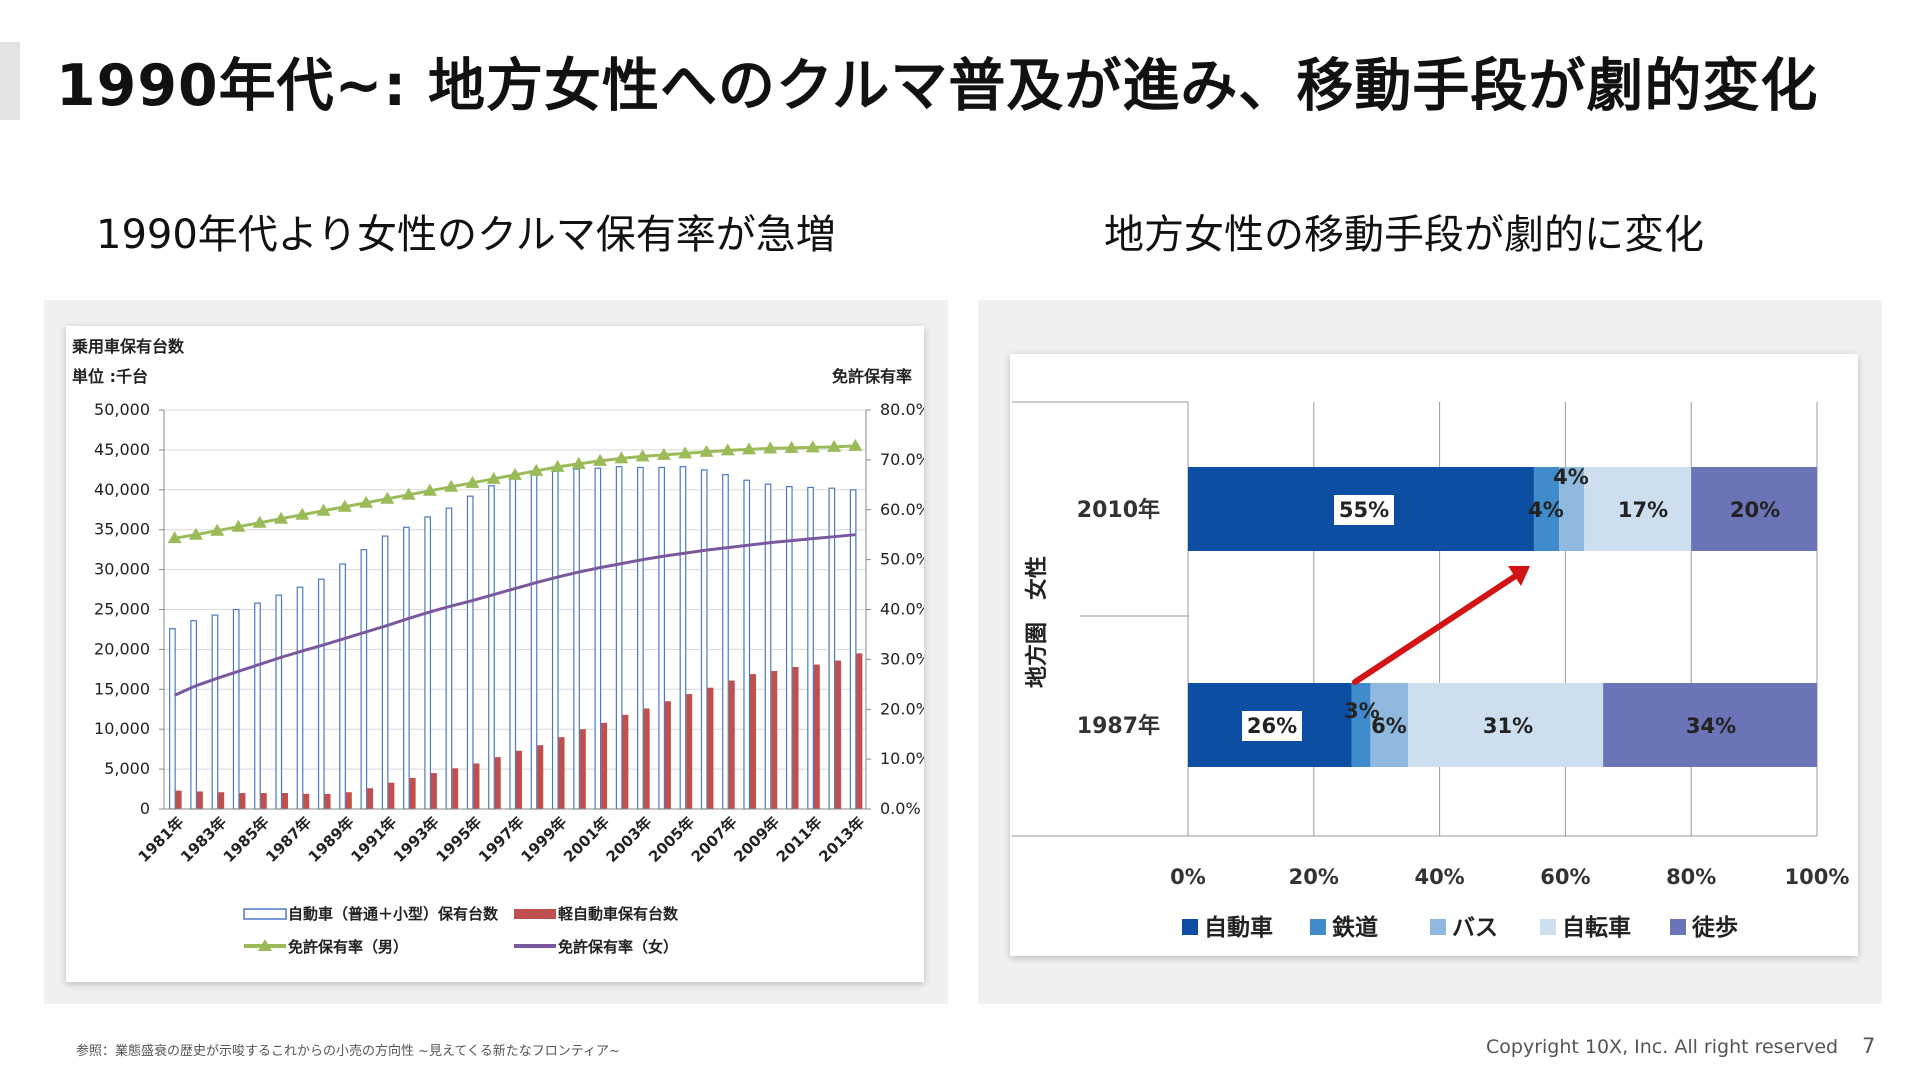 The height and width of the screenshot is (1080, 1920). What do you see at coordinates (373, 839) in the screenshot?
I see `x-tick-label: 1991年` at bounding box center [373, 839].